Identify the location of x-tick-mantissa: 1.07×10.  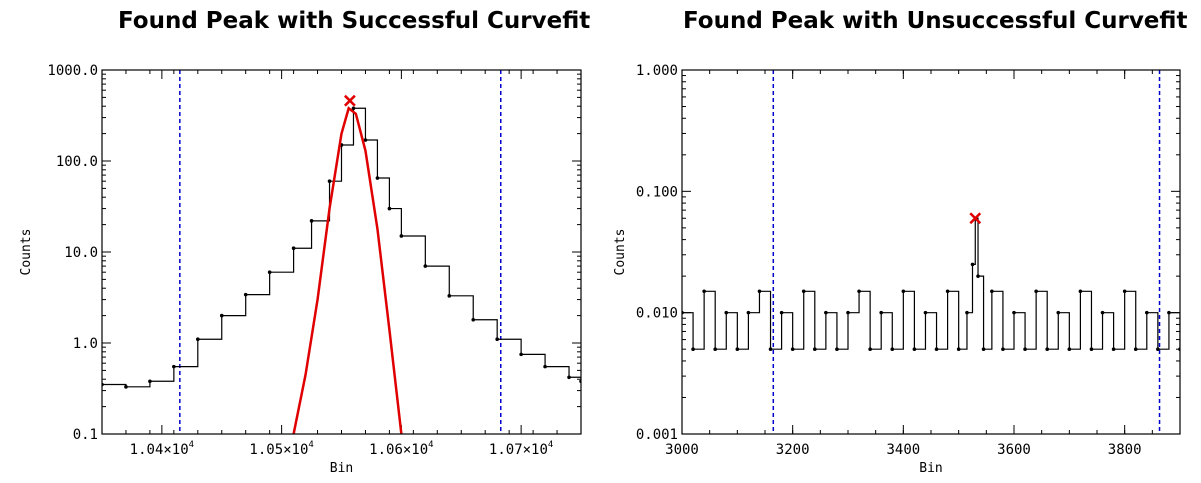
(518, 450).